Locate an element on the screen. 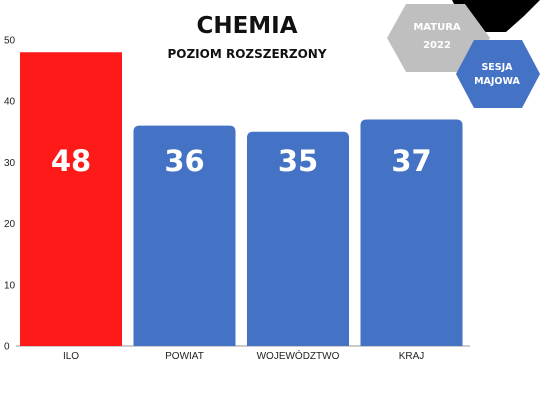  x-category-label: POWIAT is located at coordinates (184, 356).